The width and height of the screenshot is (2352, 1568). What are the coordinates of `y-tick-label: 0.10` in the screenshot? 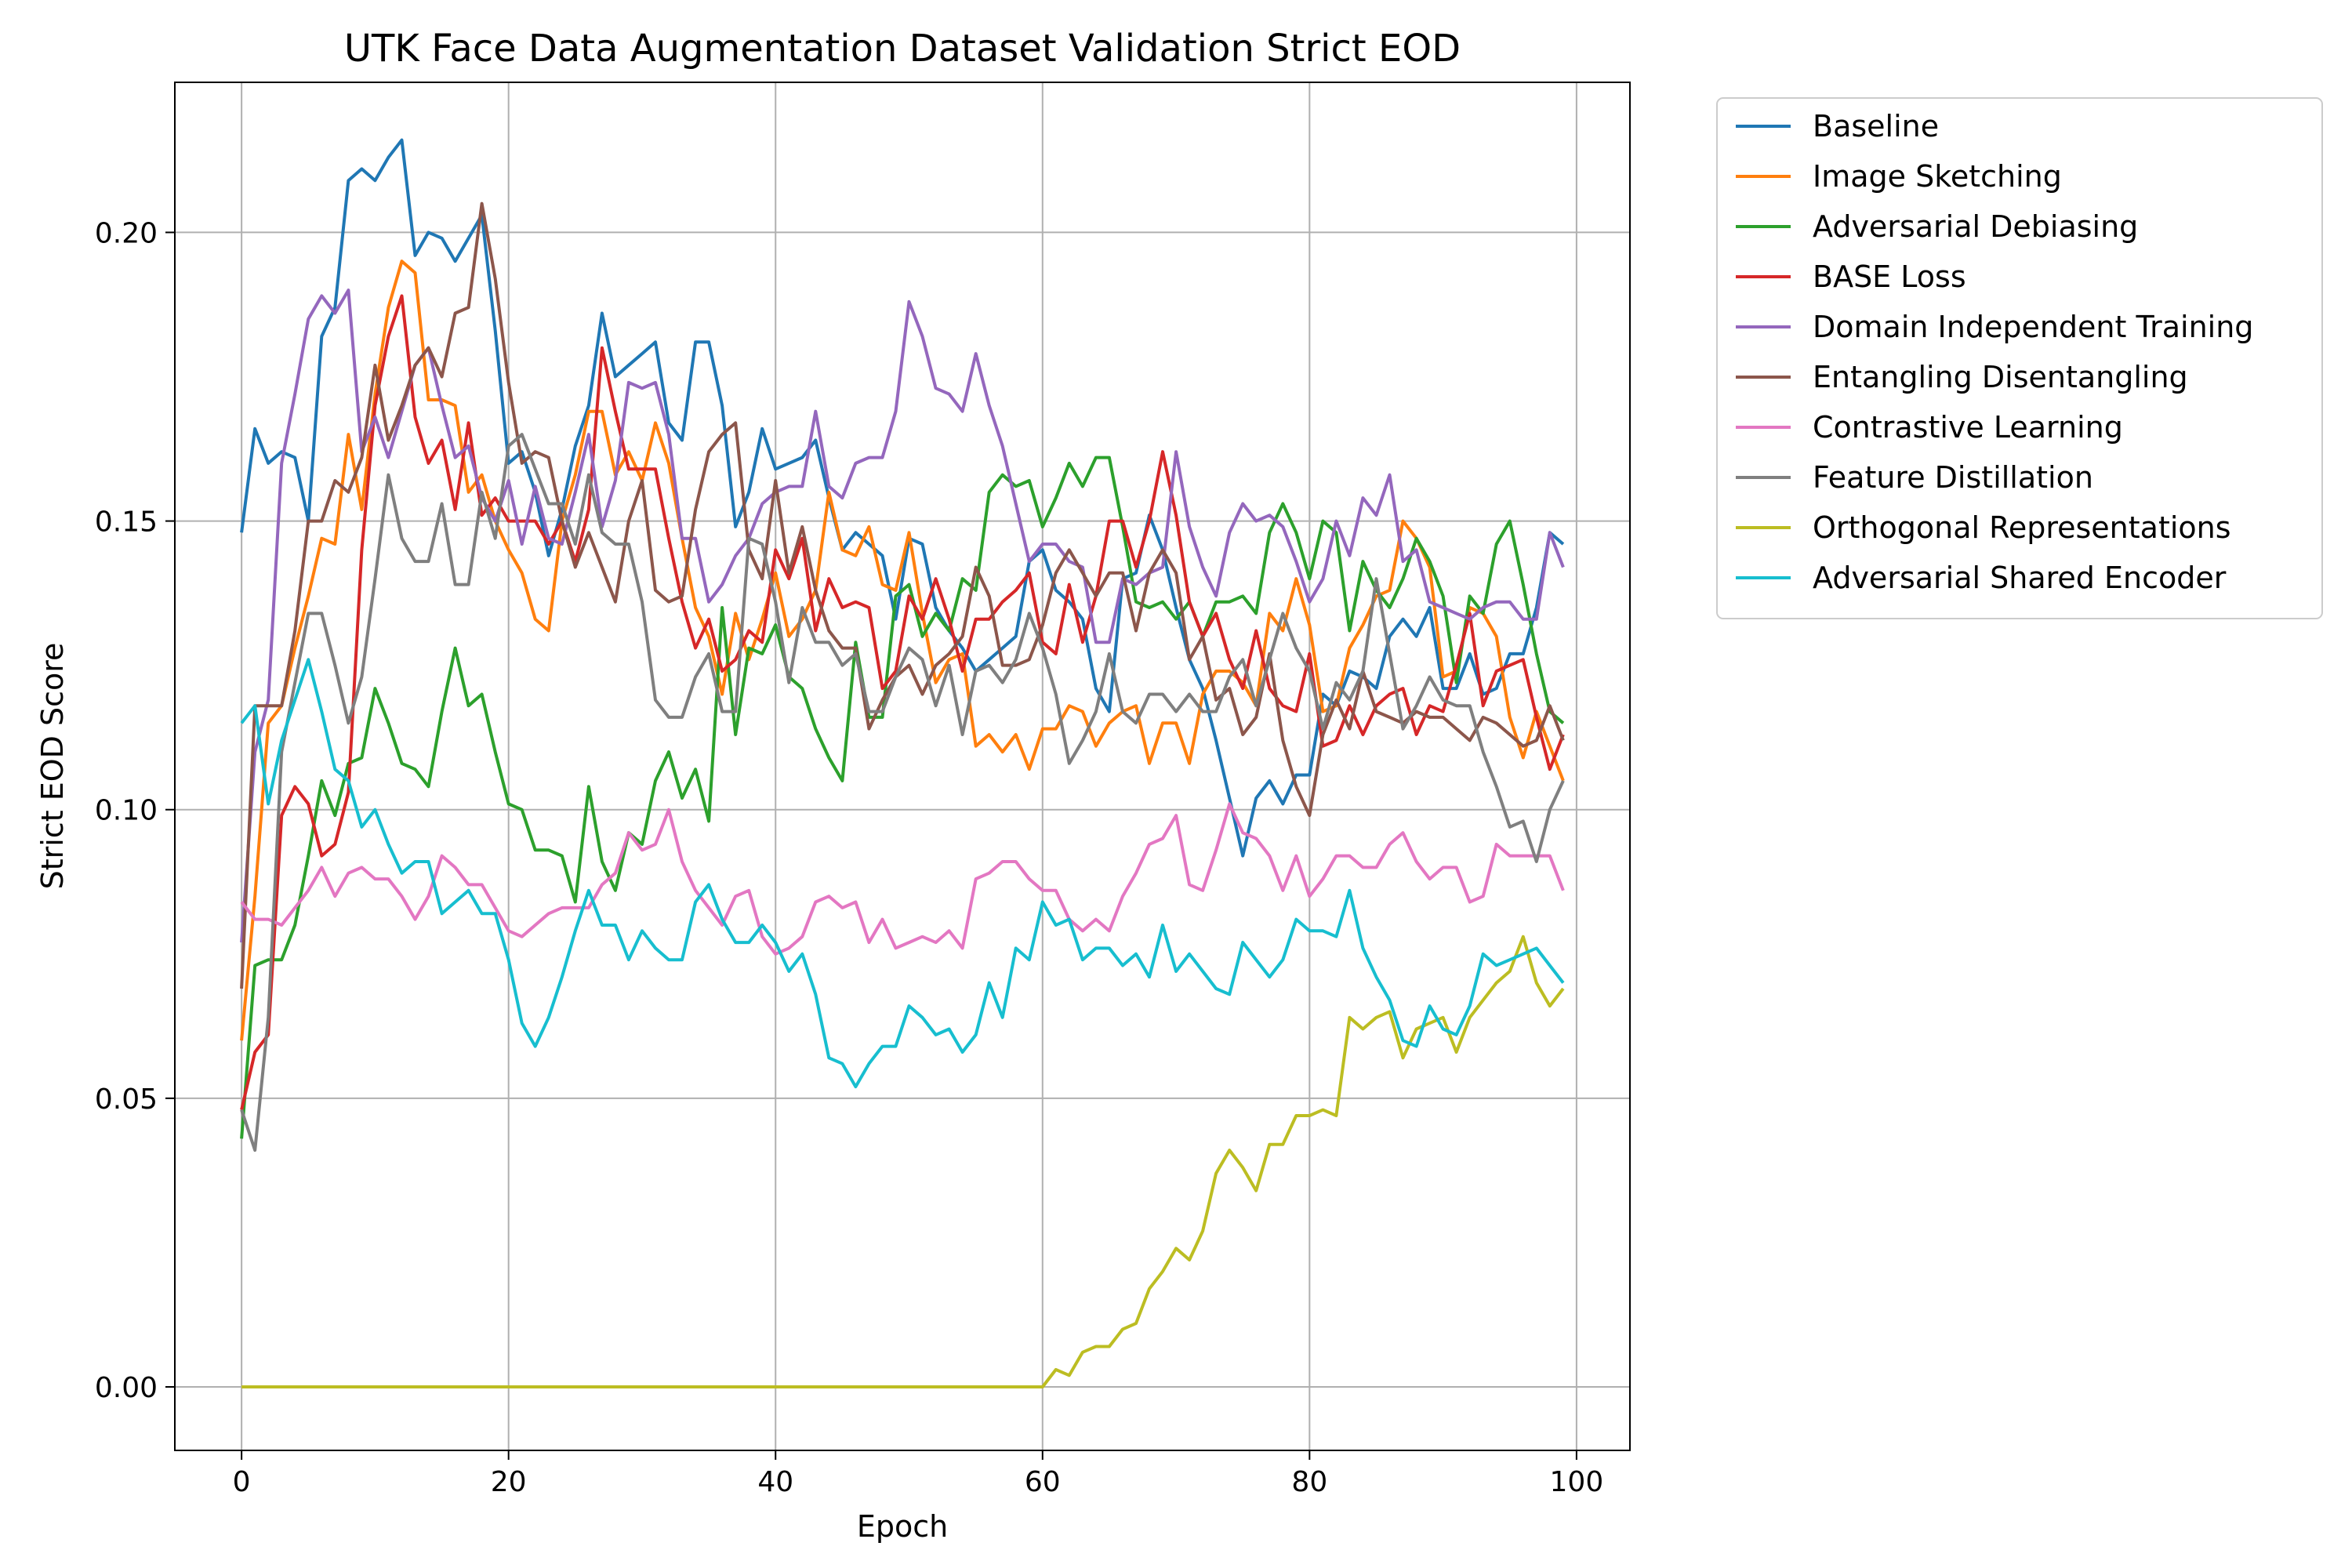 It's located at (127, 811).